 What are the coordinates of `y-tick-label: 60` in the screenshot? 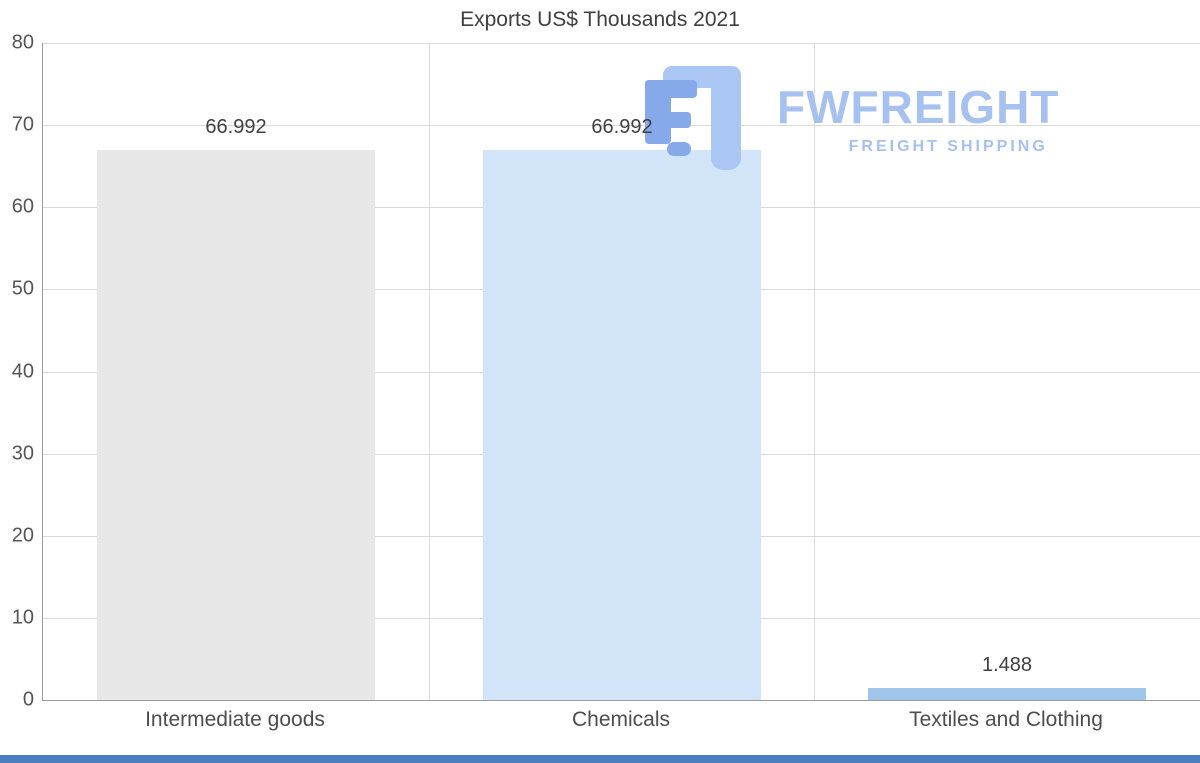 It's located at (22, 206).